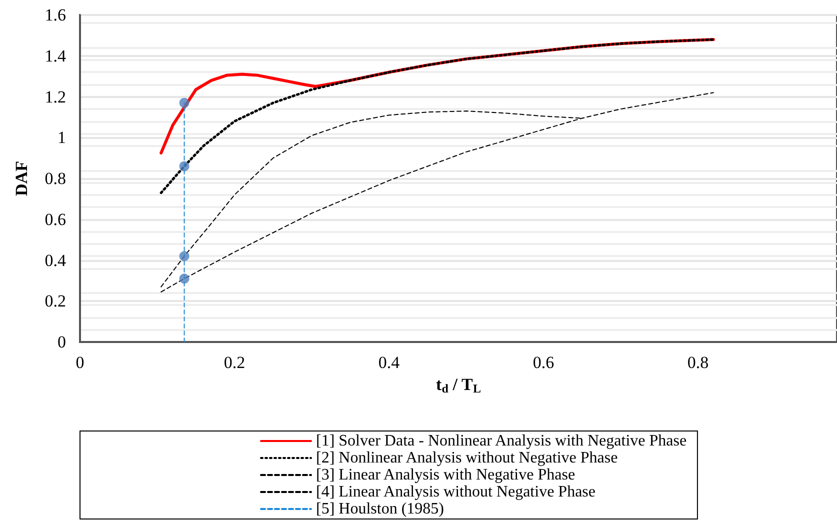  I want to click on y-tick-label: 0.6, so click(55, 219).